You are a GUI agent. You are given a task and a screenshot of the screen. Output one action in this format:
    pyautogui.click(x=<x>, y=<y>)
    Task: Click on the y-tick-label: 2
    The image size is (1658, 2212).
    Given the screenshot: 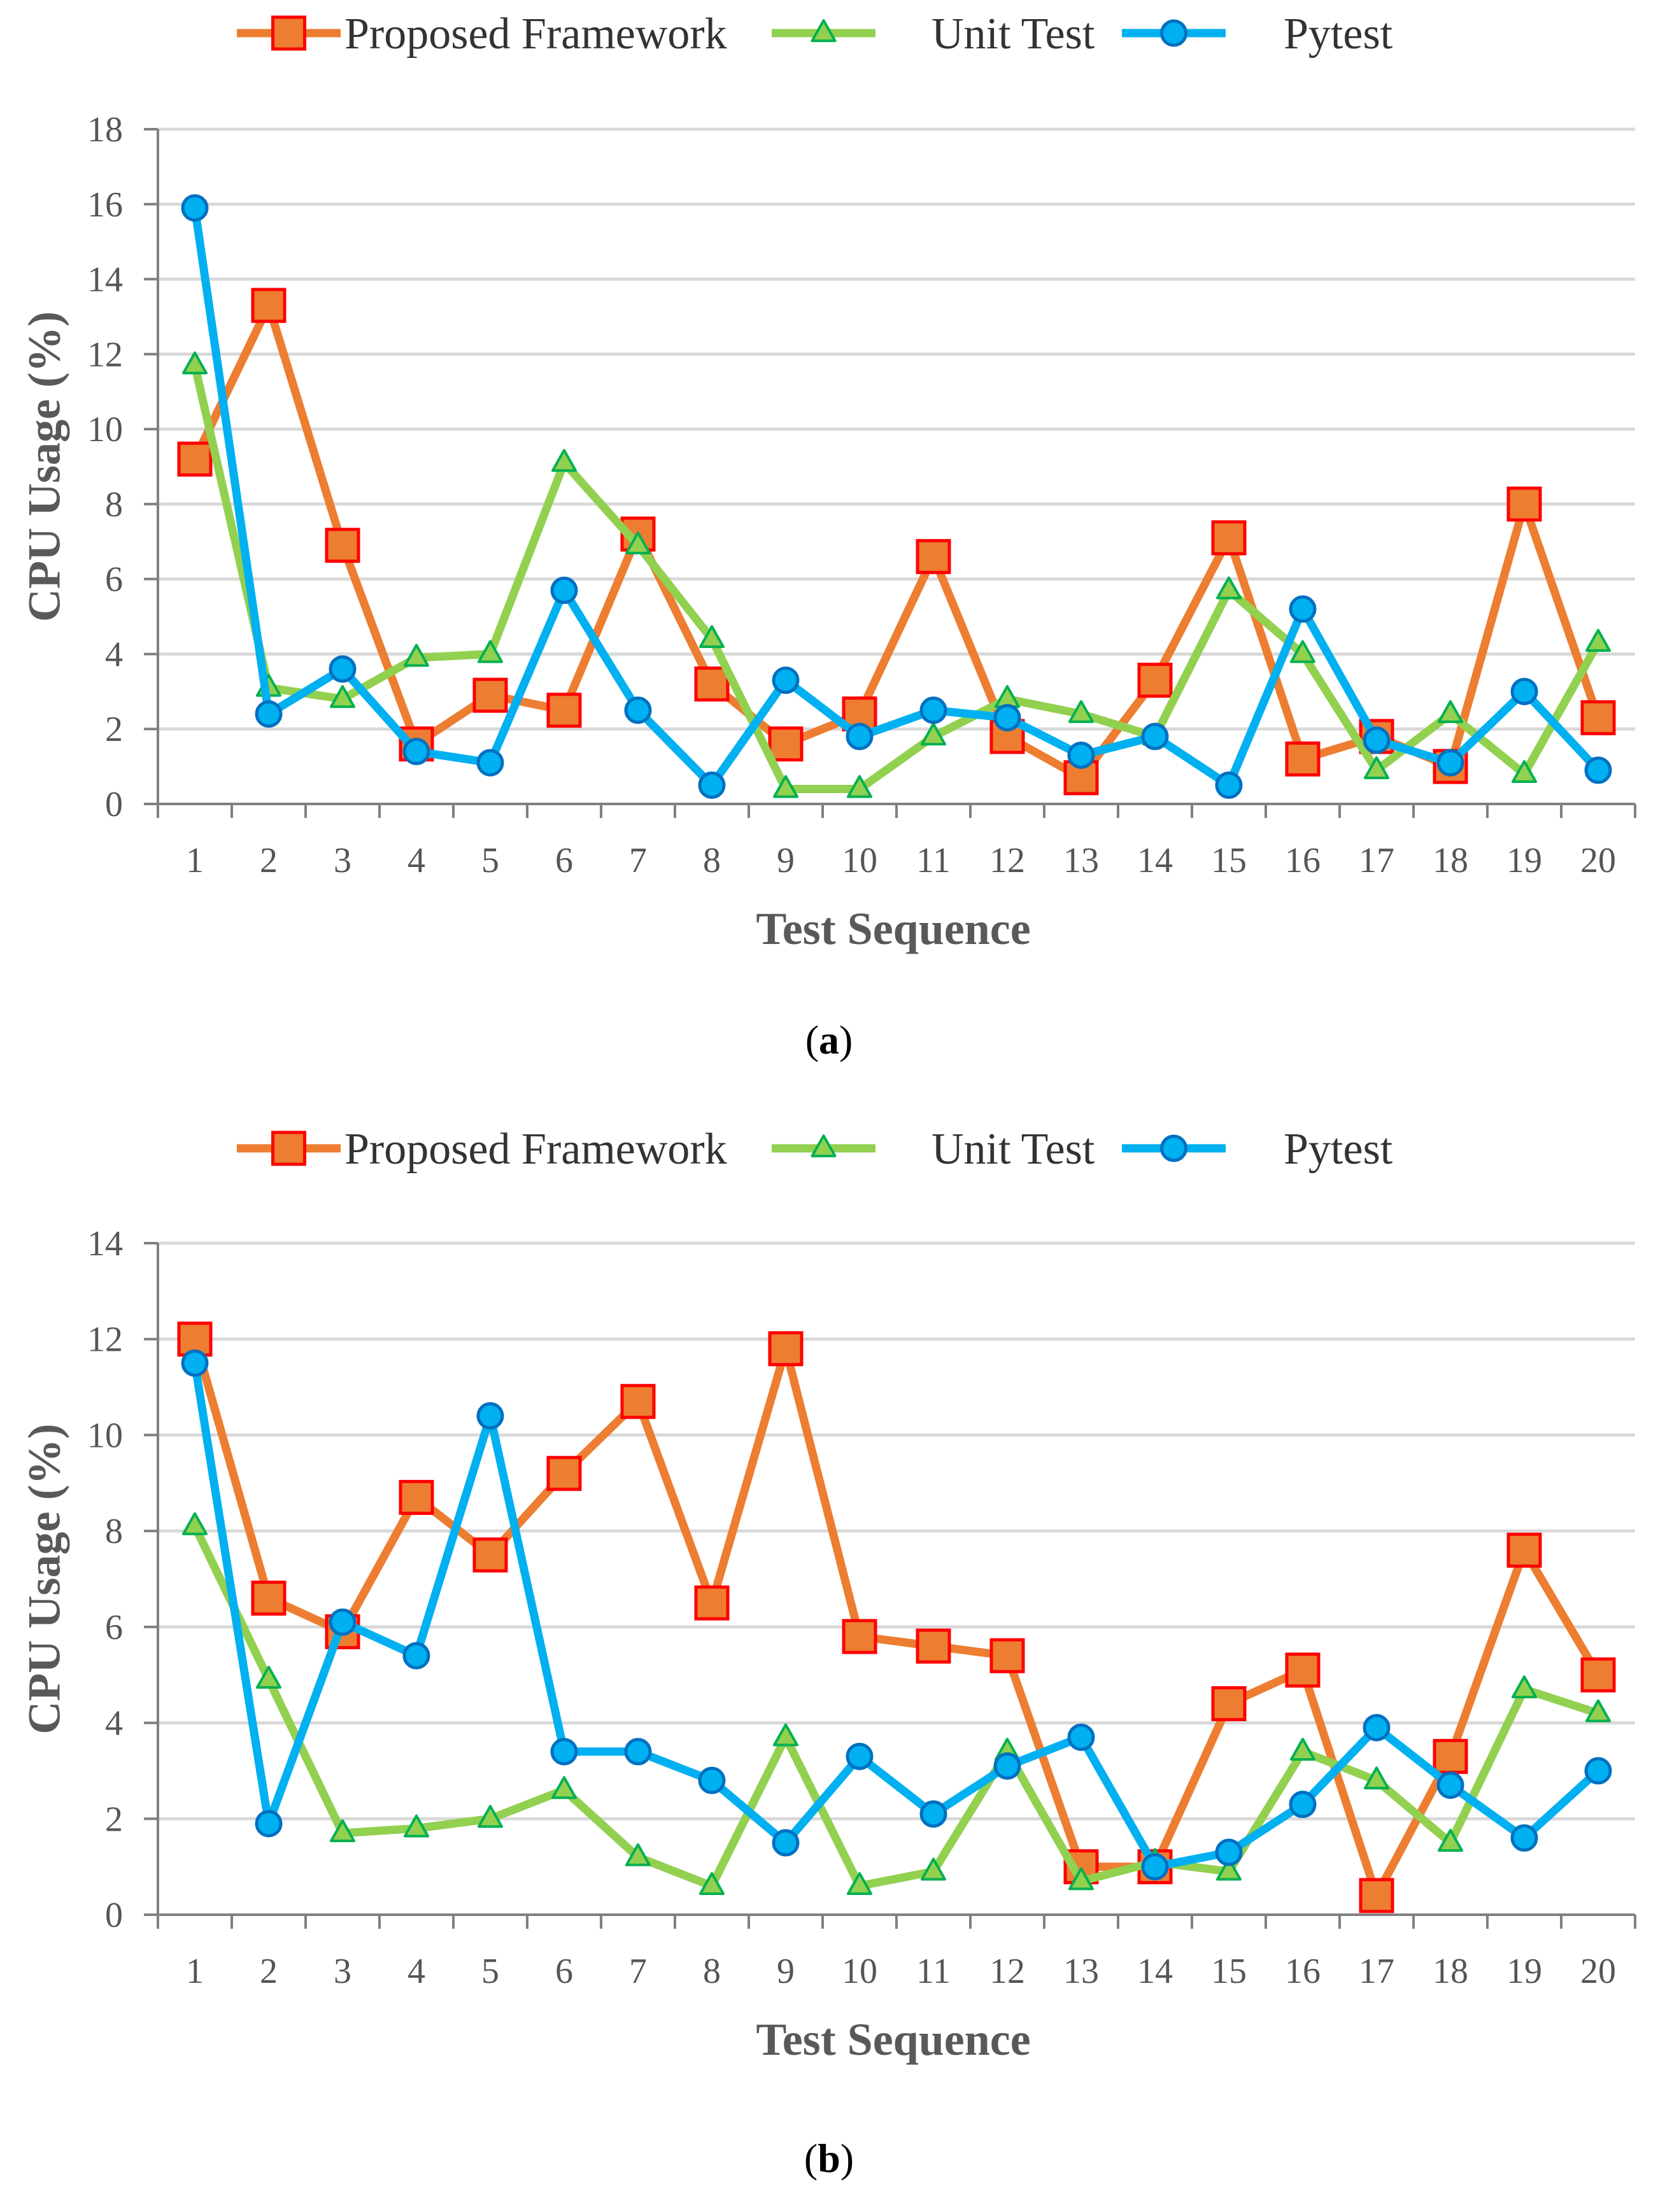 What is the action you would take?
    pyautogui.click(x=114, y=1819)
    